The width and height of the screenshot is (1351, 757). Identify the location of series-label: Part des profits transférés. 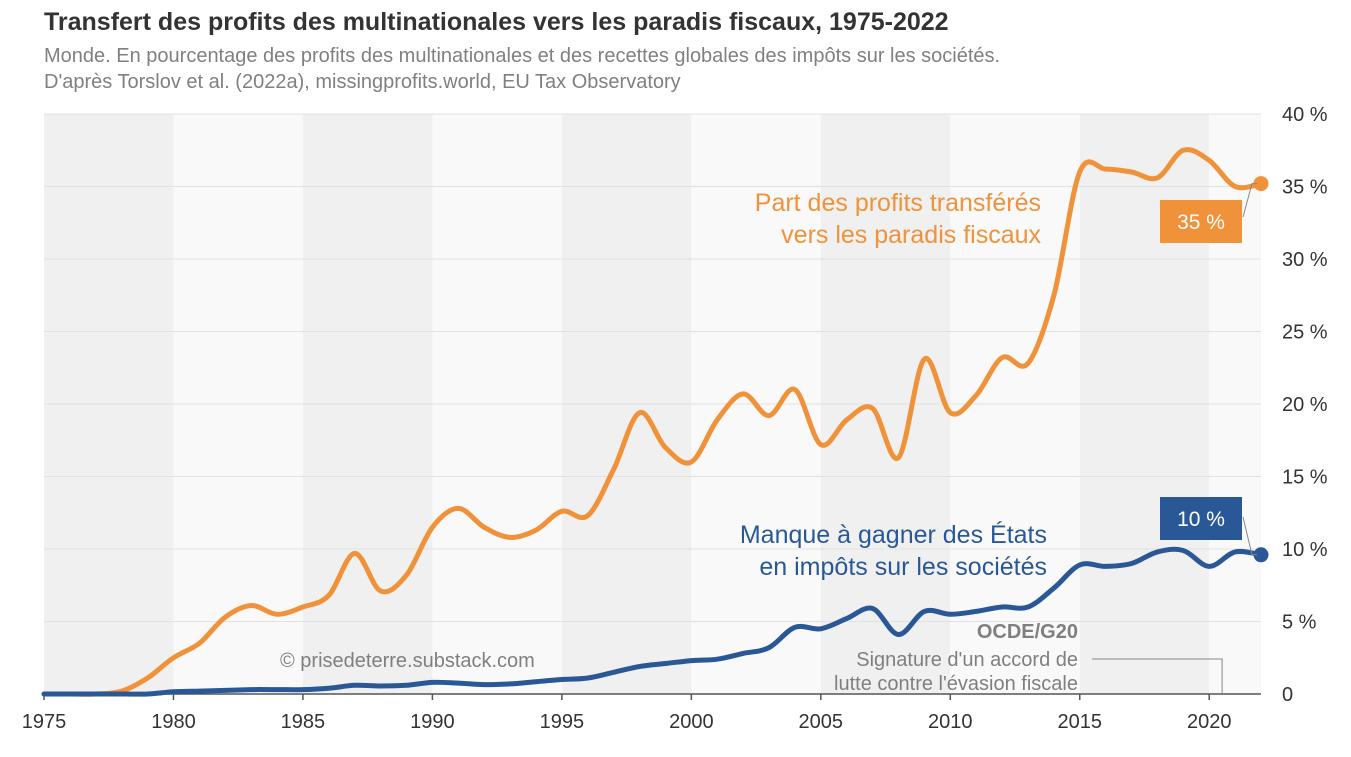
(898, 203).